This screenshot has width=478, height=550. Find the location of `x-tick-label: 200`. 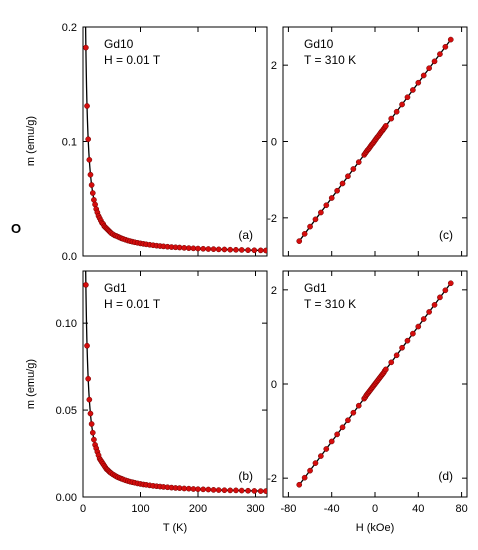

x-tick-label: 200 is located at coordinates (198, 509).